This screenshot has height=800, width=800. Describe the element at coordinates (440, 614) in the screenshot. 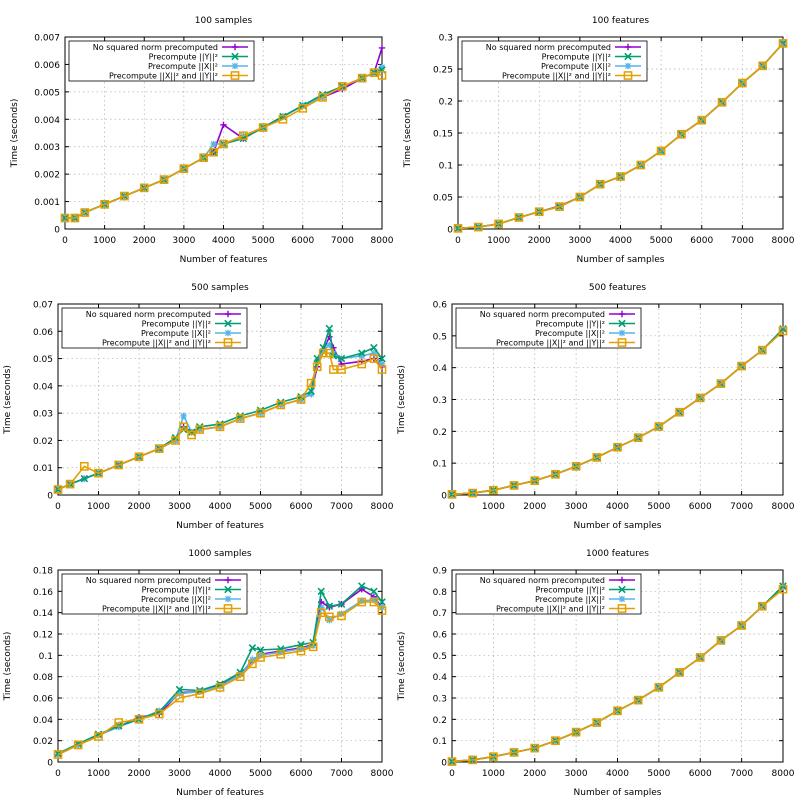

I see `y-tick-label: 0.7` at that location.